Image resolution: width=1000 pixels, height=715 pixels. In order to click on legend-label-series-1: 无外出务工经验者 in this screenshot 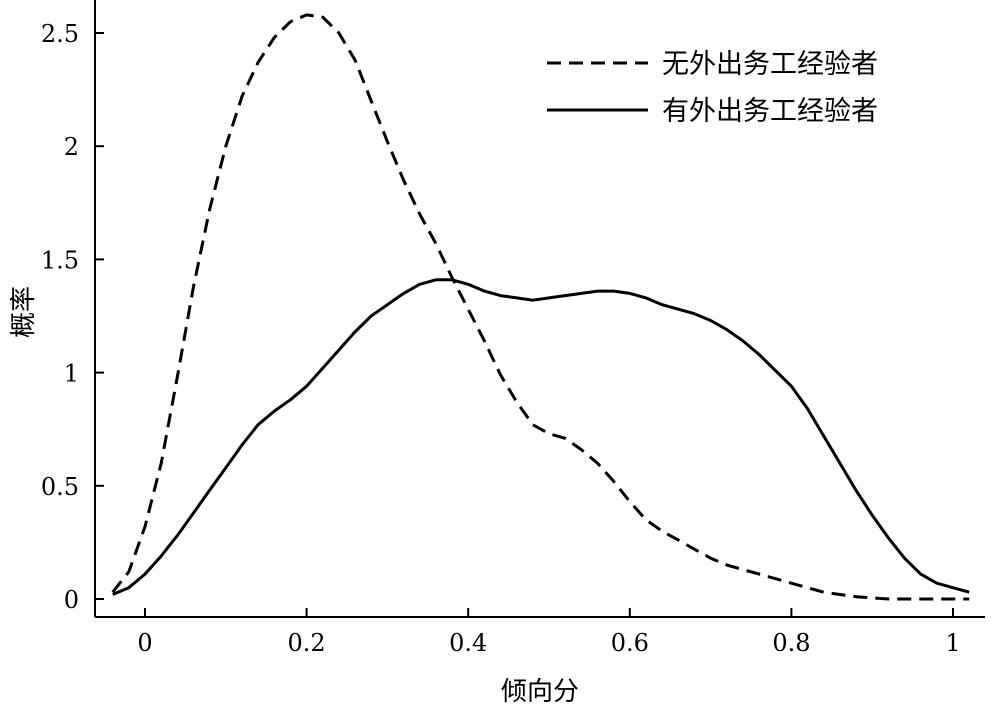, I will do `click(770, 64)`.